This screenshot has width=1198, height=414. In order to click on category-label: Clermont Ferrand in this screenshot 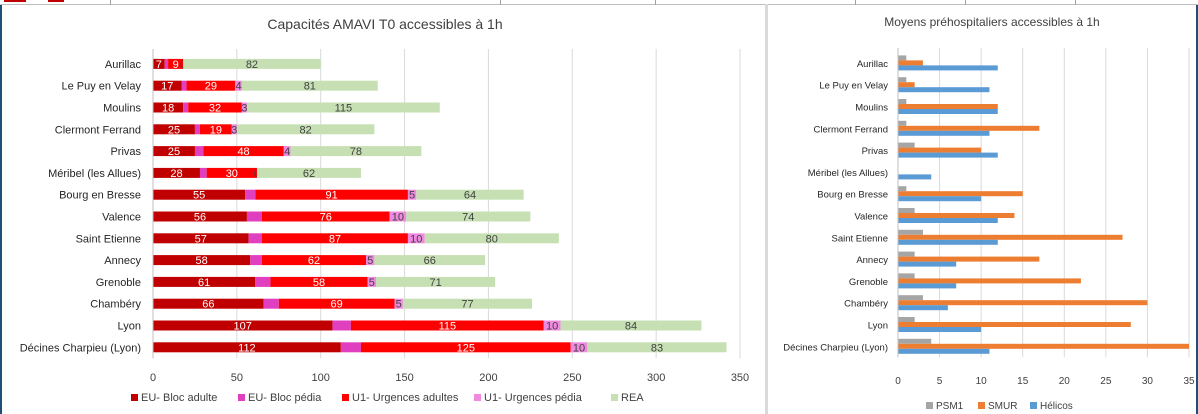, I will do `click(98, 130)`.